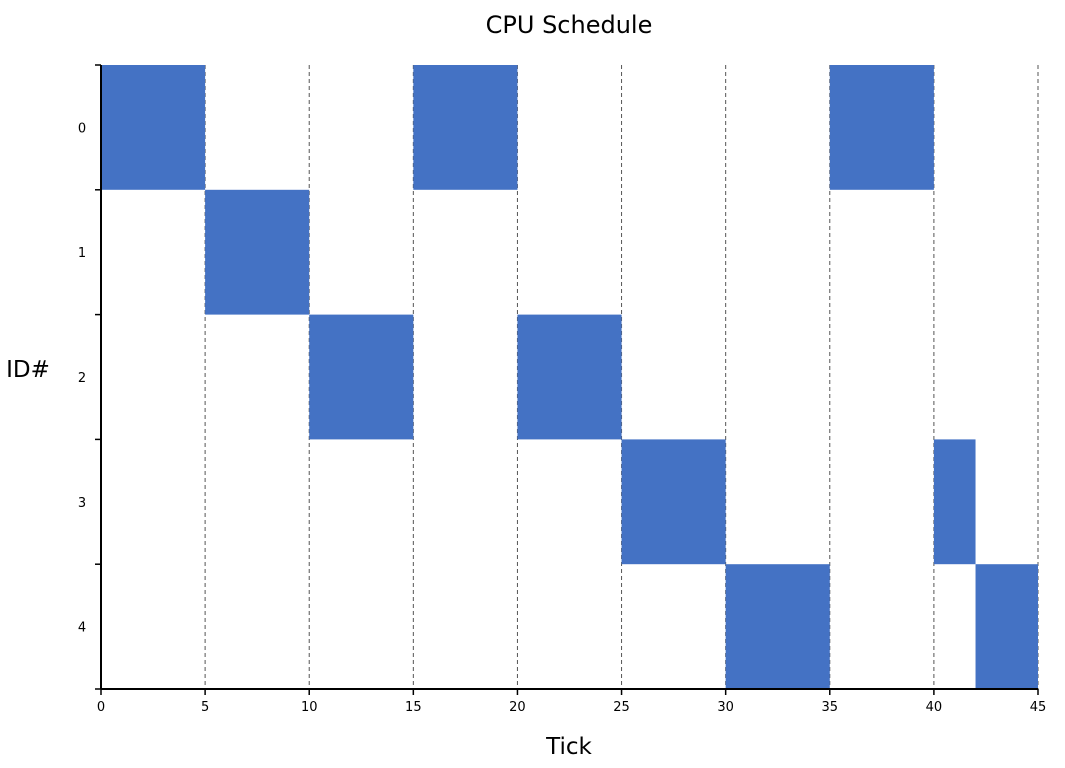  Describe the element at coordinates (725, 707) in the screenshot. I see `x-tick-label-30: 30` at that location.